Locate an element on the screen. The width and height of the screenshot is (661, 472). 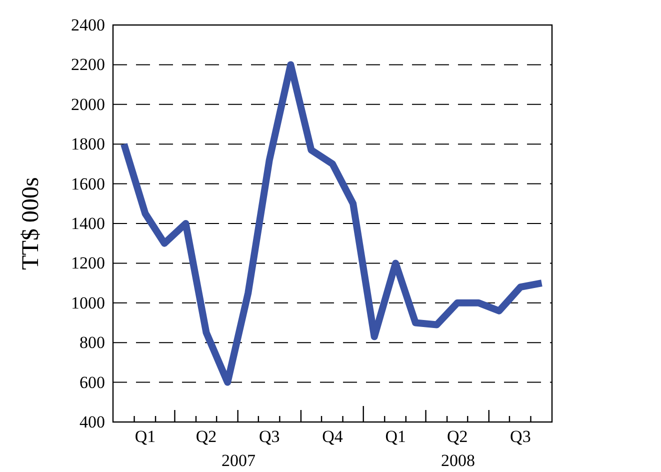
text: 2007 is located at coordinates (239, 460).